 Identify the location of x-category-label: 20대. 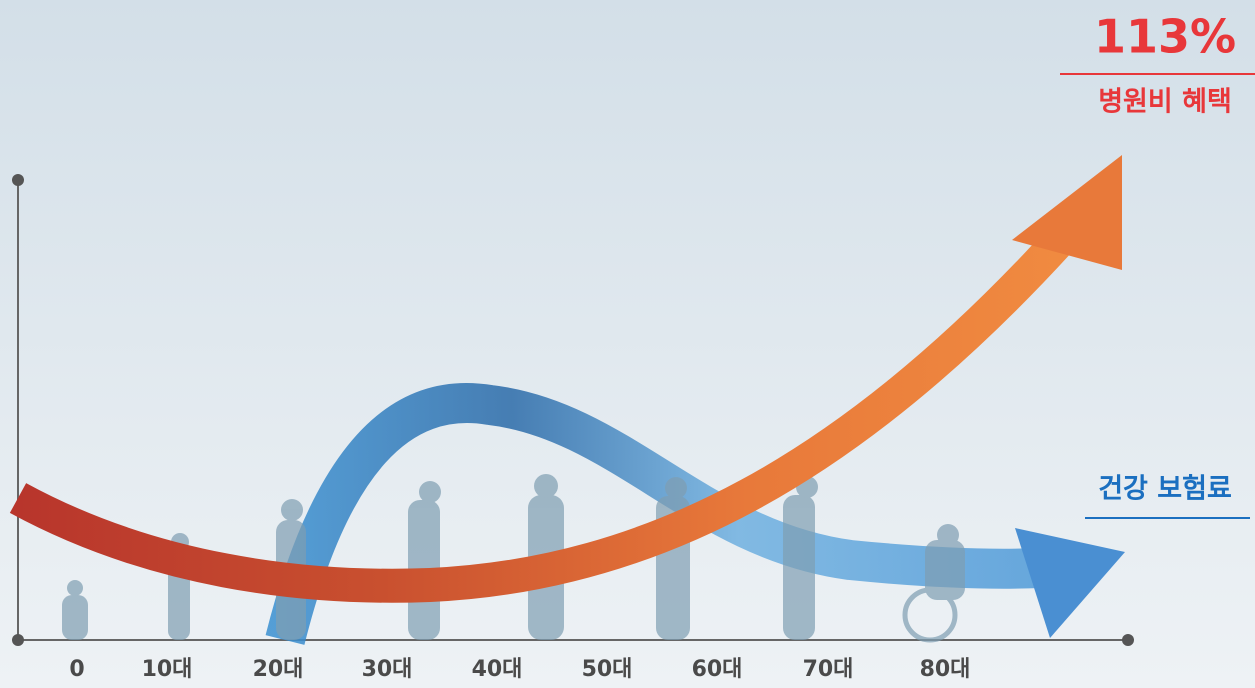
(278, 669).